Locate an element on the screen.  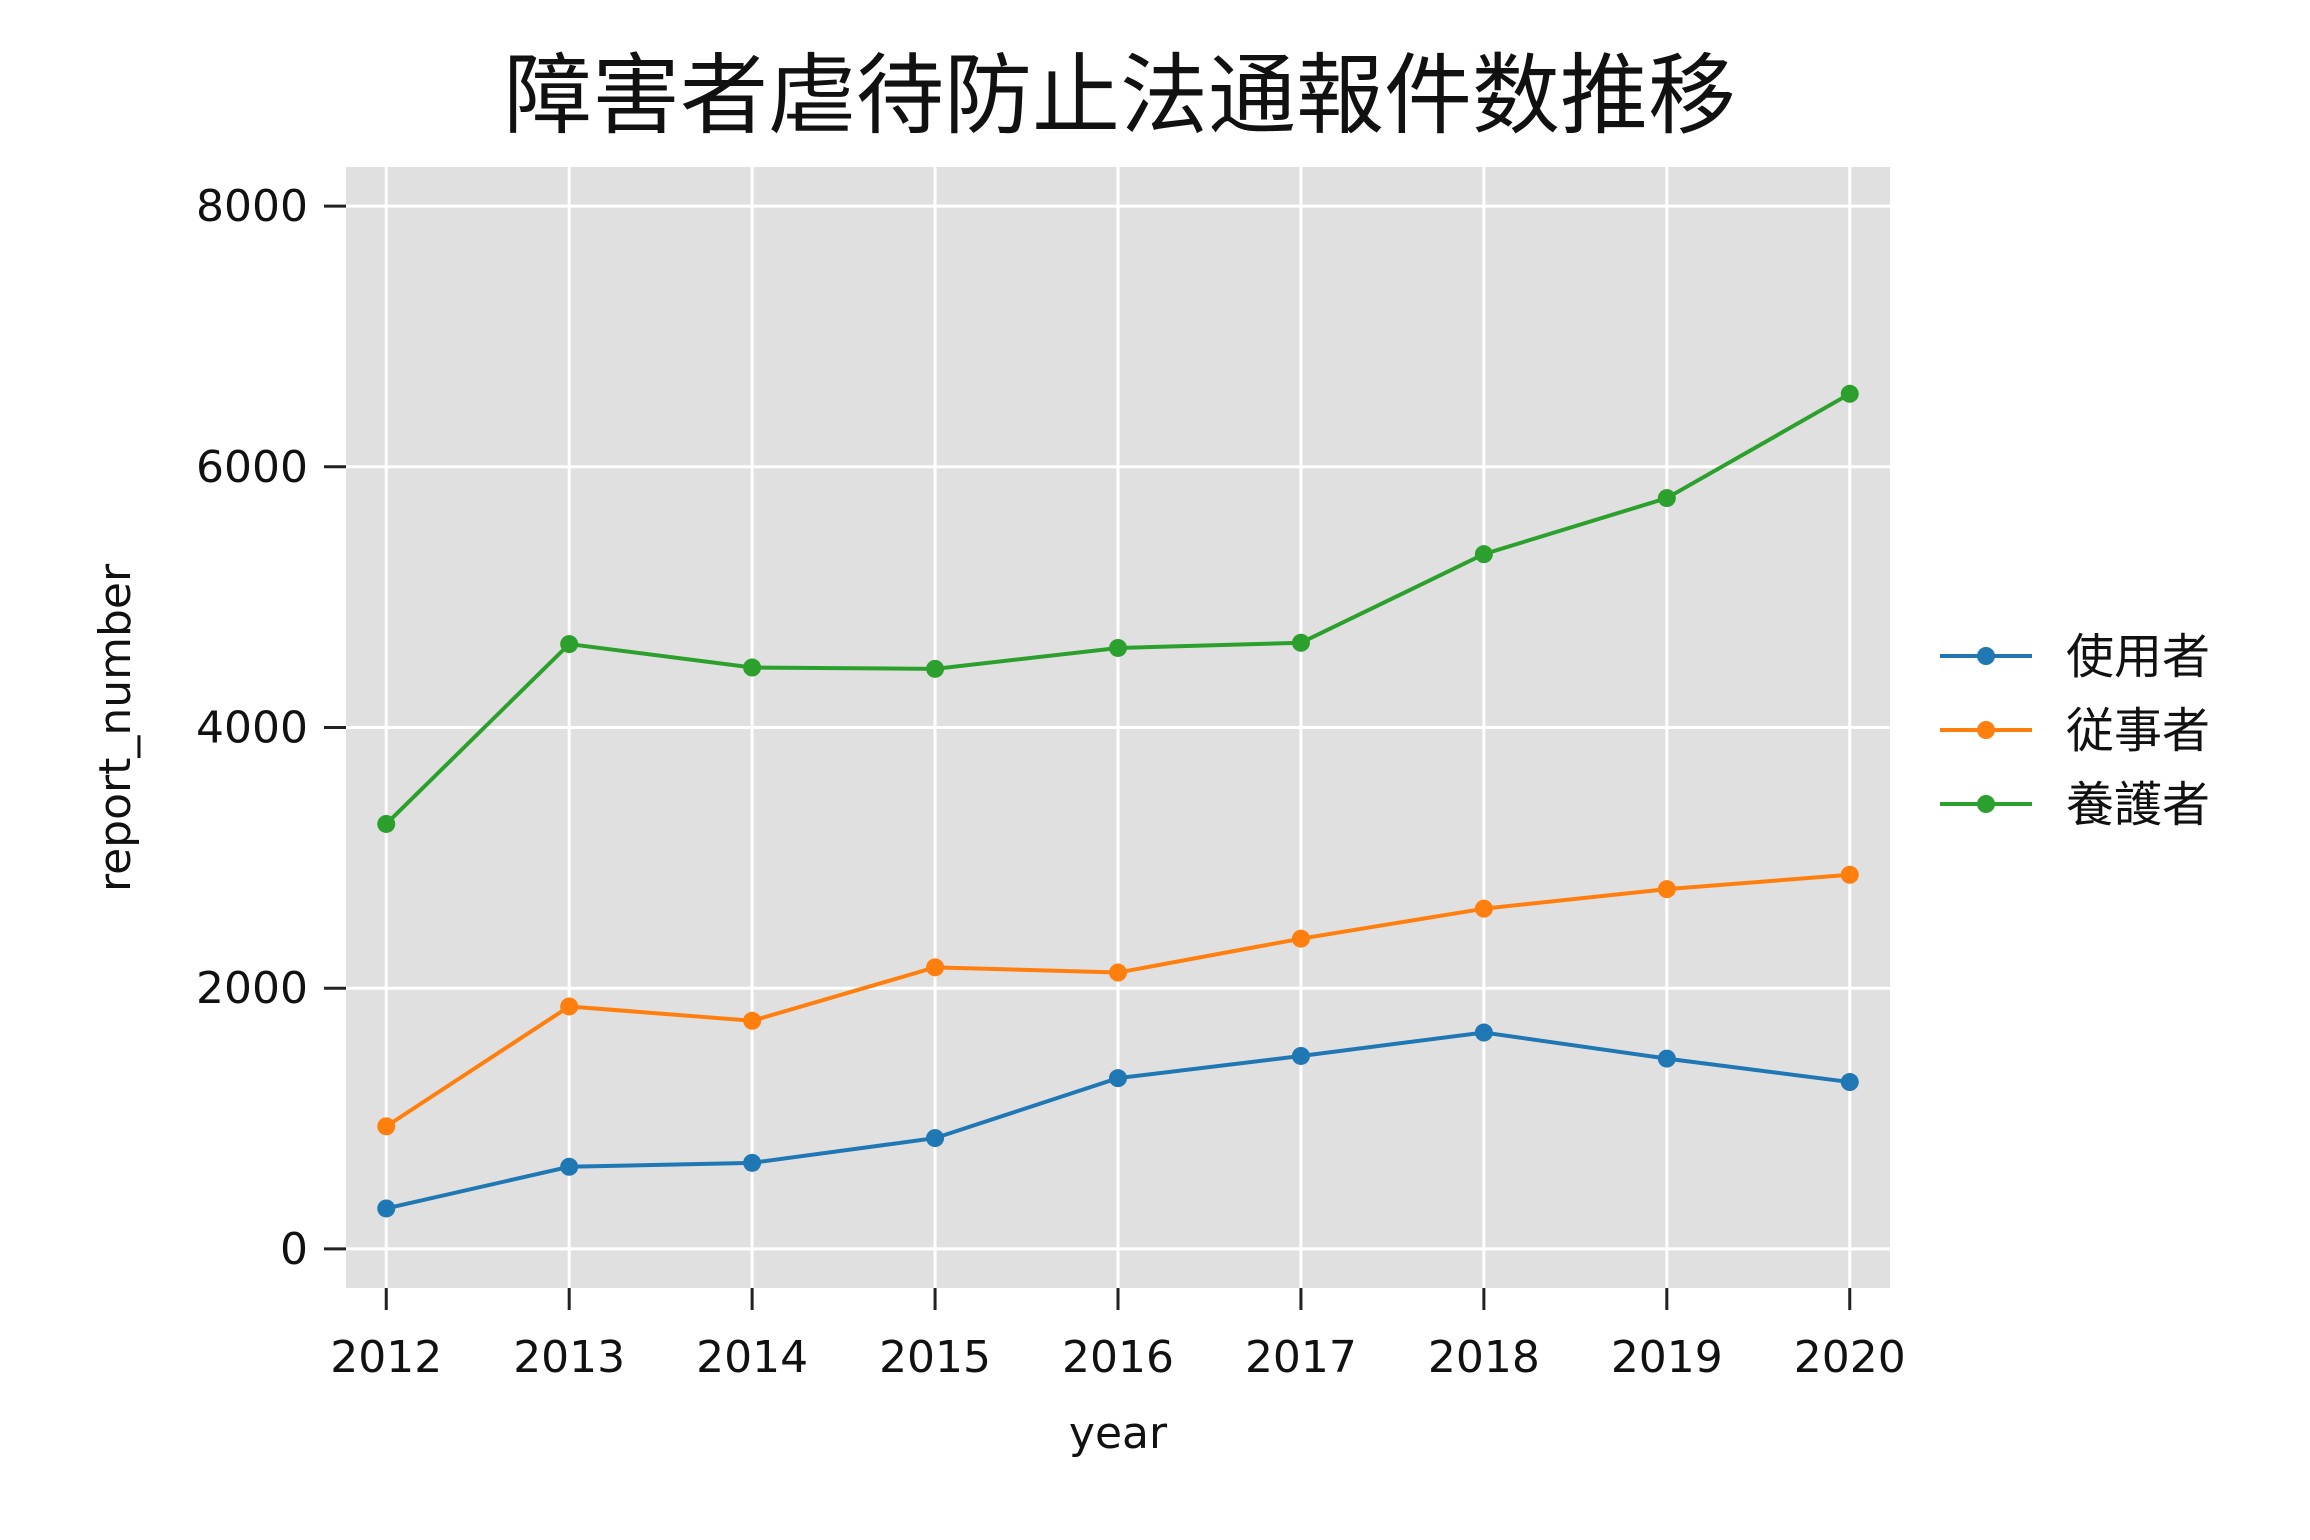
x-tick-label: 2012 is located at coordinates (386, 1357).